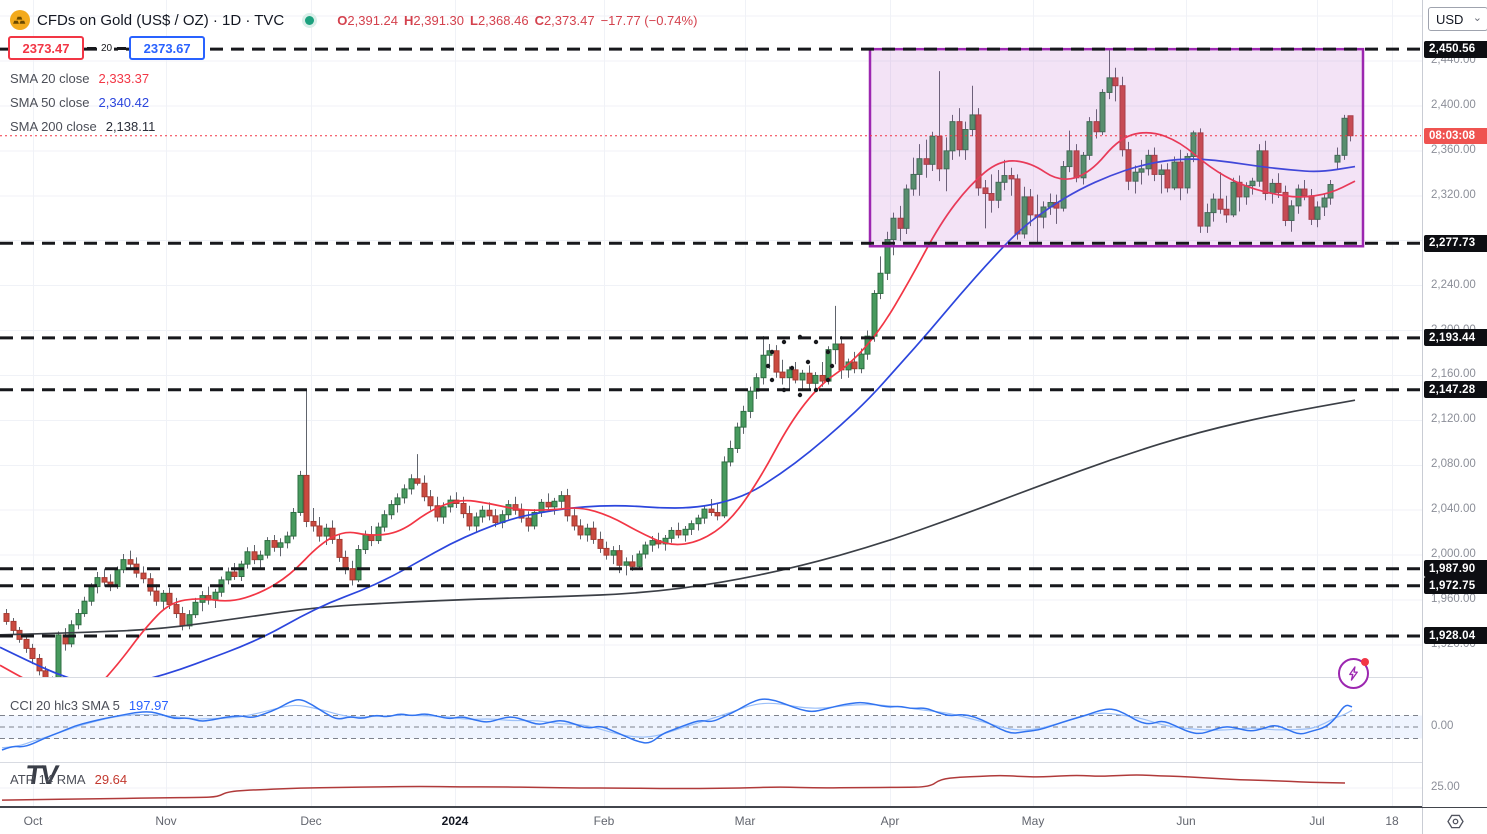  I want to click on sma20-legend-row: SMA 20 close 2,333.37, so click(82, 78).